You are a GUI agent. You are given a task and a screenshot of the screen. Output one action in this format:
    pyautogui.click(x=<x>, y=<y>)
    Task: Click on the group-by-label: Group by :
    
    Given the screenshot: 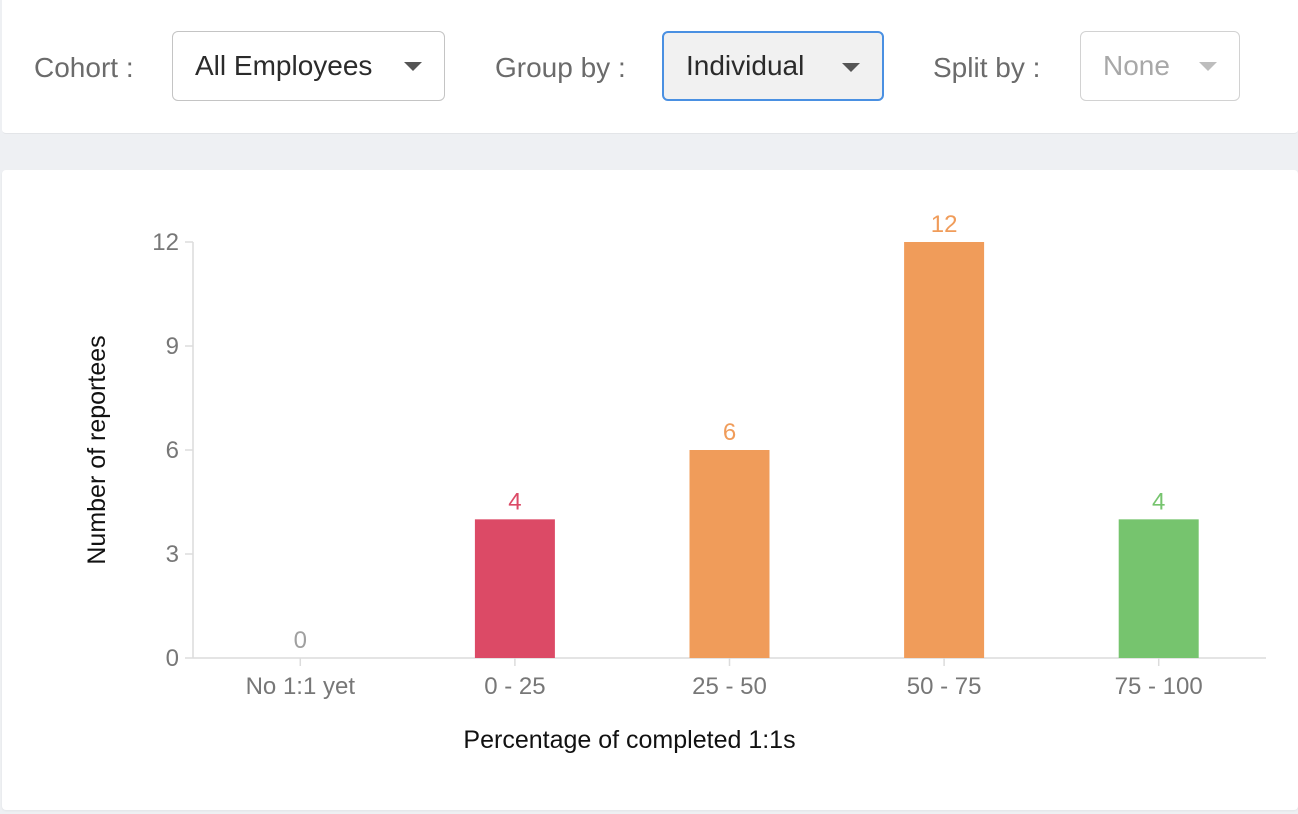 What is the action you would take?
    pyautogui.click(x=560, y=67)
    